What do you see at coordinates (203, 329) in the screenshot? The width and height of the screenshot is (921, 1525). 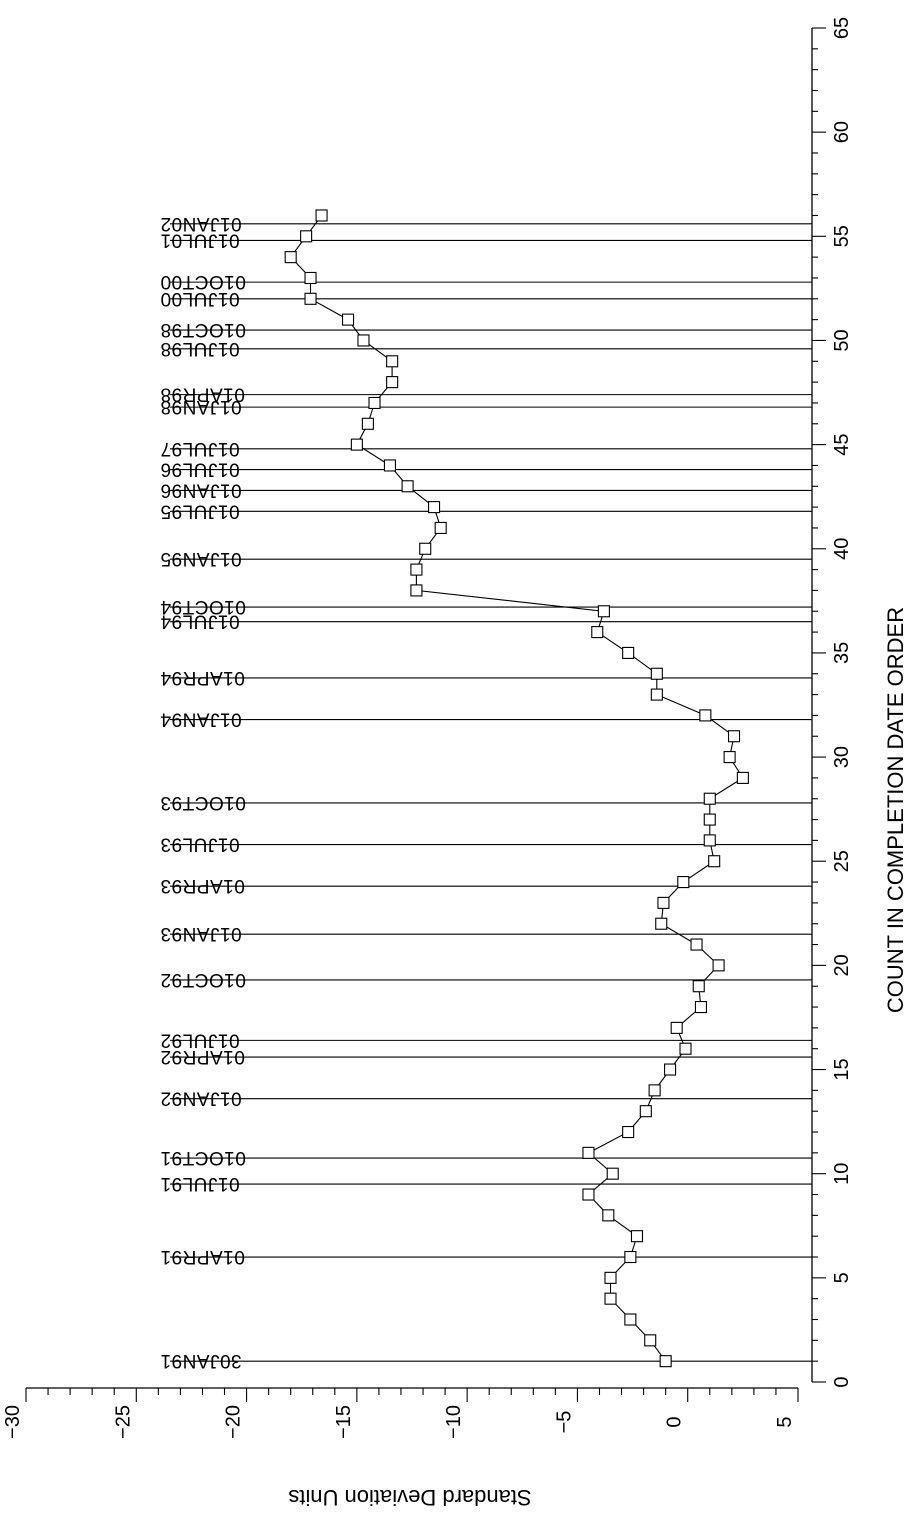 I see `date-reference-label: 01OCT98` at bounding box center [203, 329].